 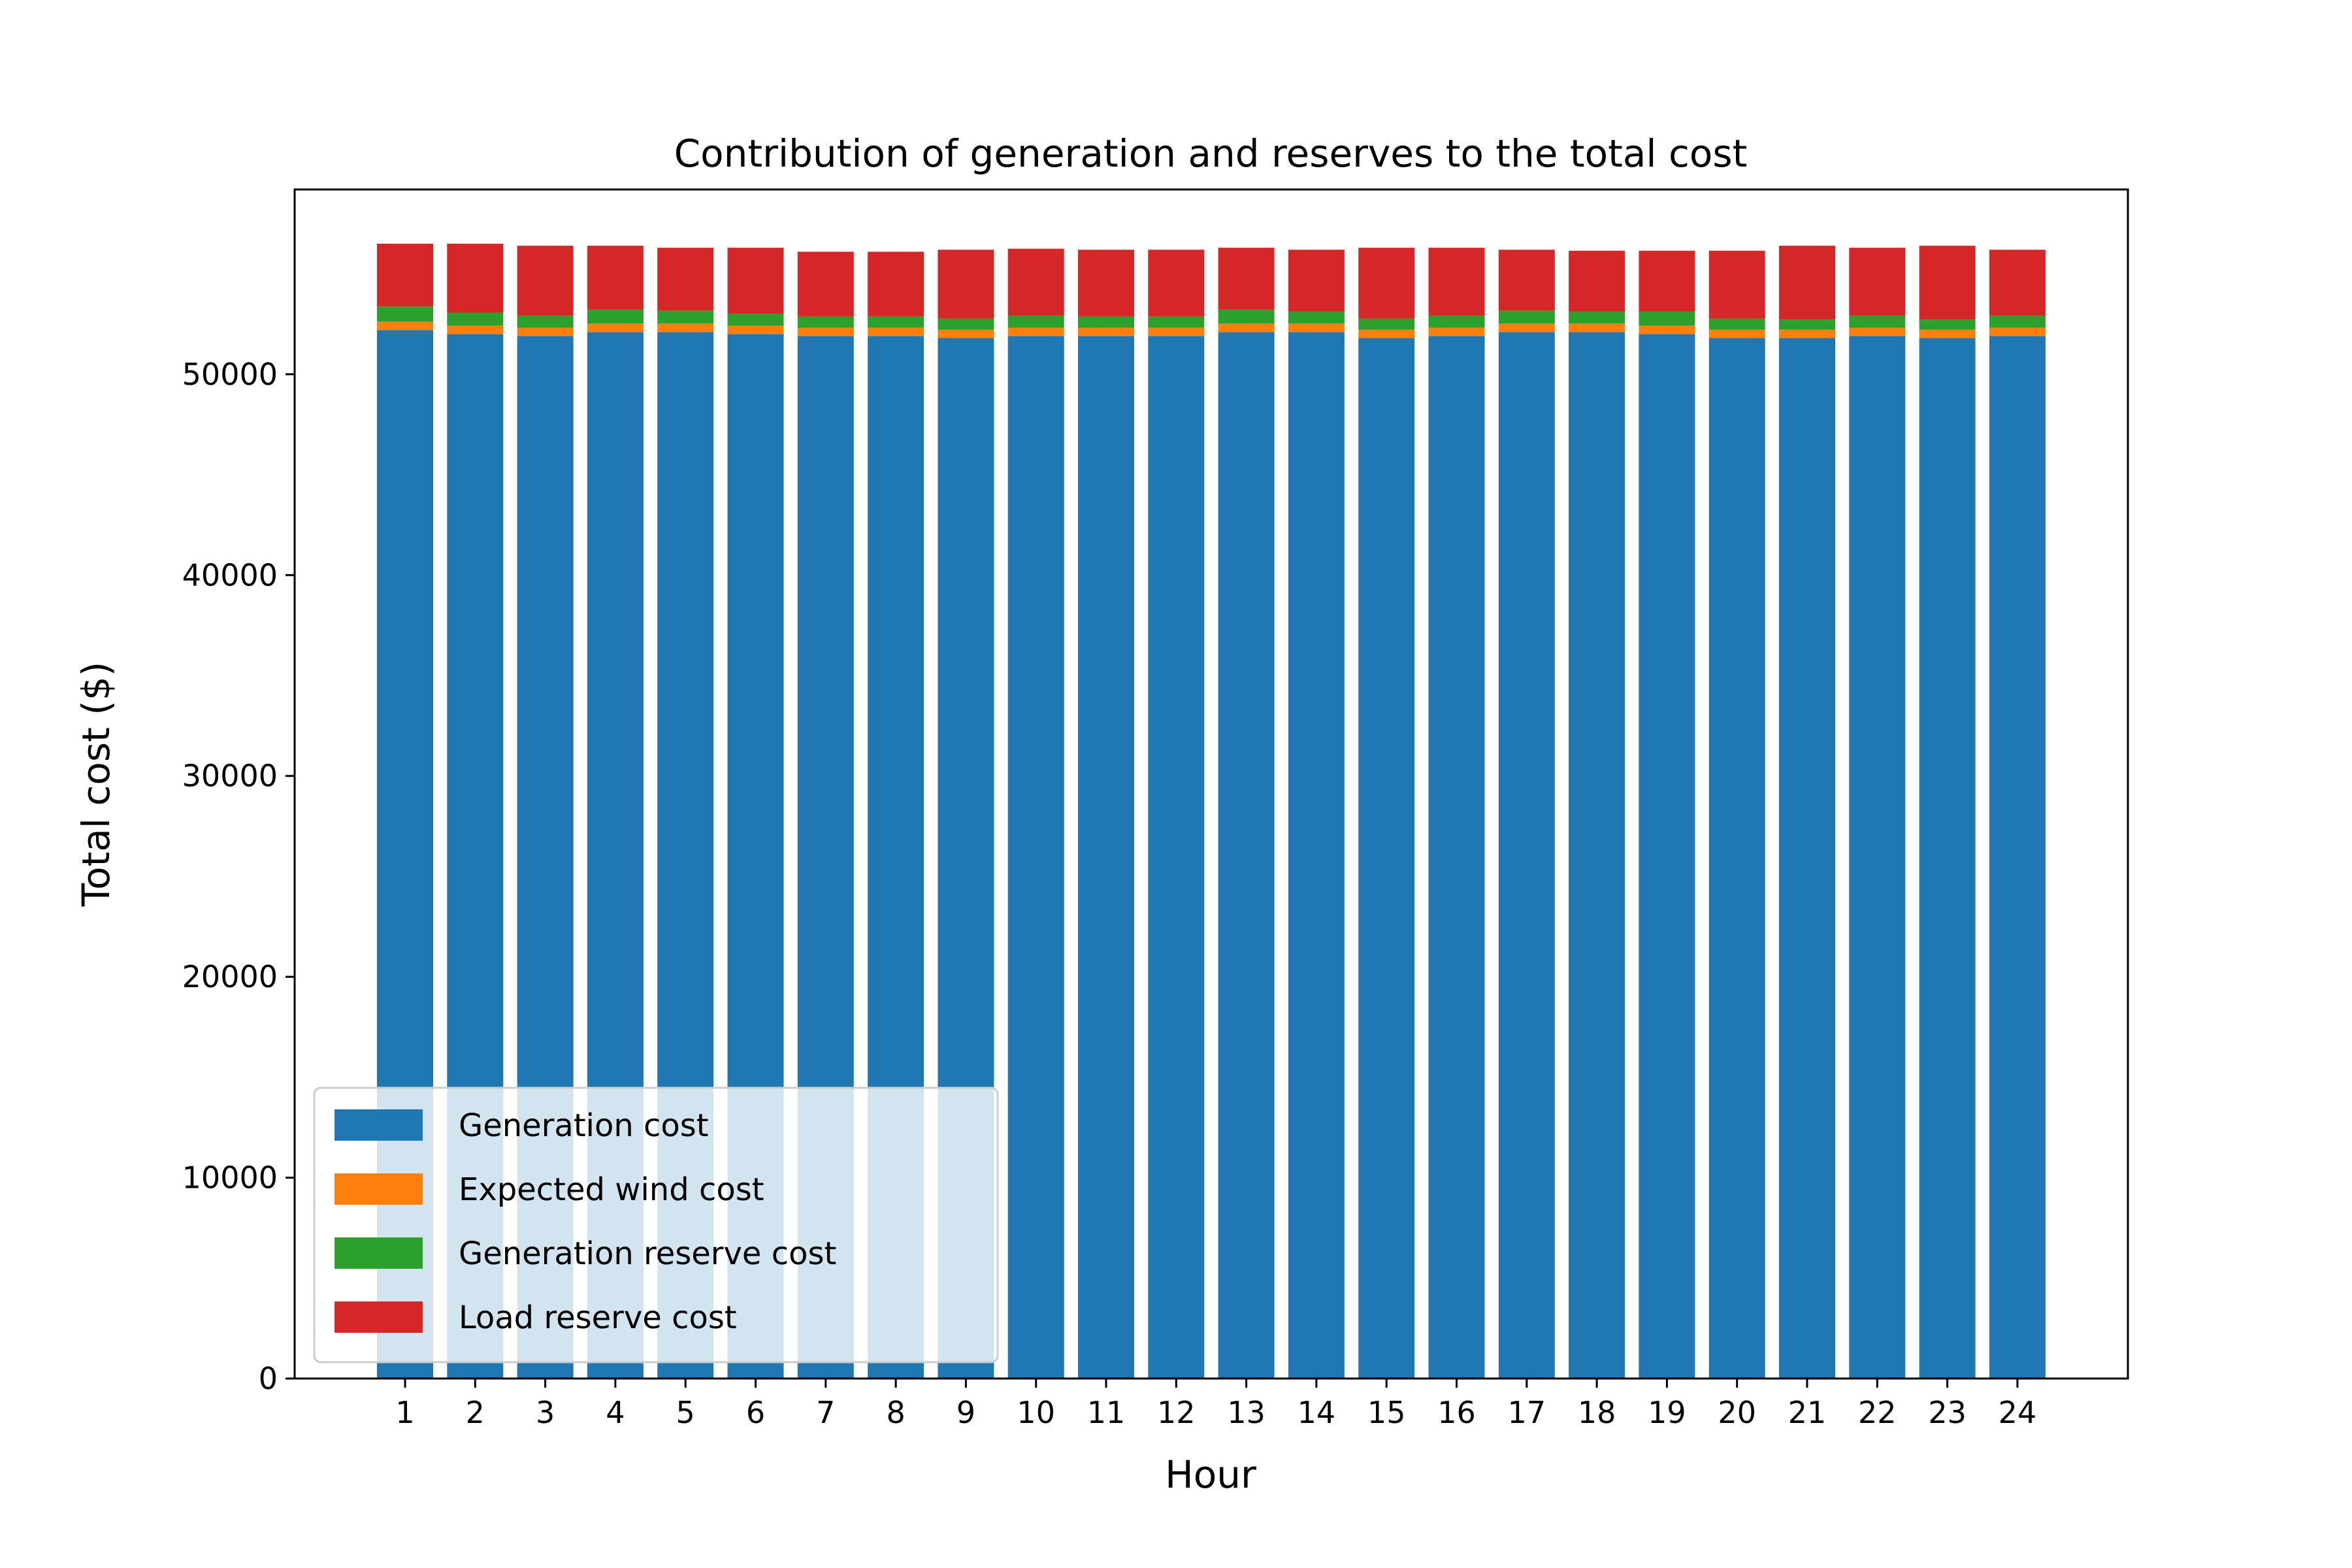 I want to click on x-tick-label: 9, so click(x=965, y=1412).